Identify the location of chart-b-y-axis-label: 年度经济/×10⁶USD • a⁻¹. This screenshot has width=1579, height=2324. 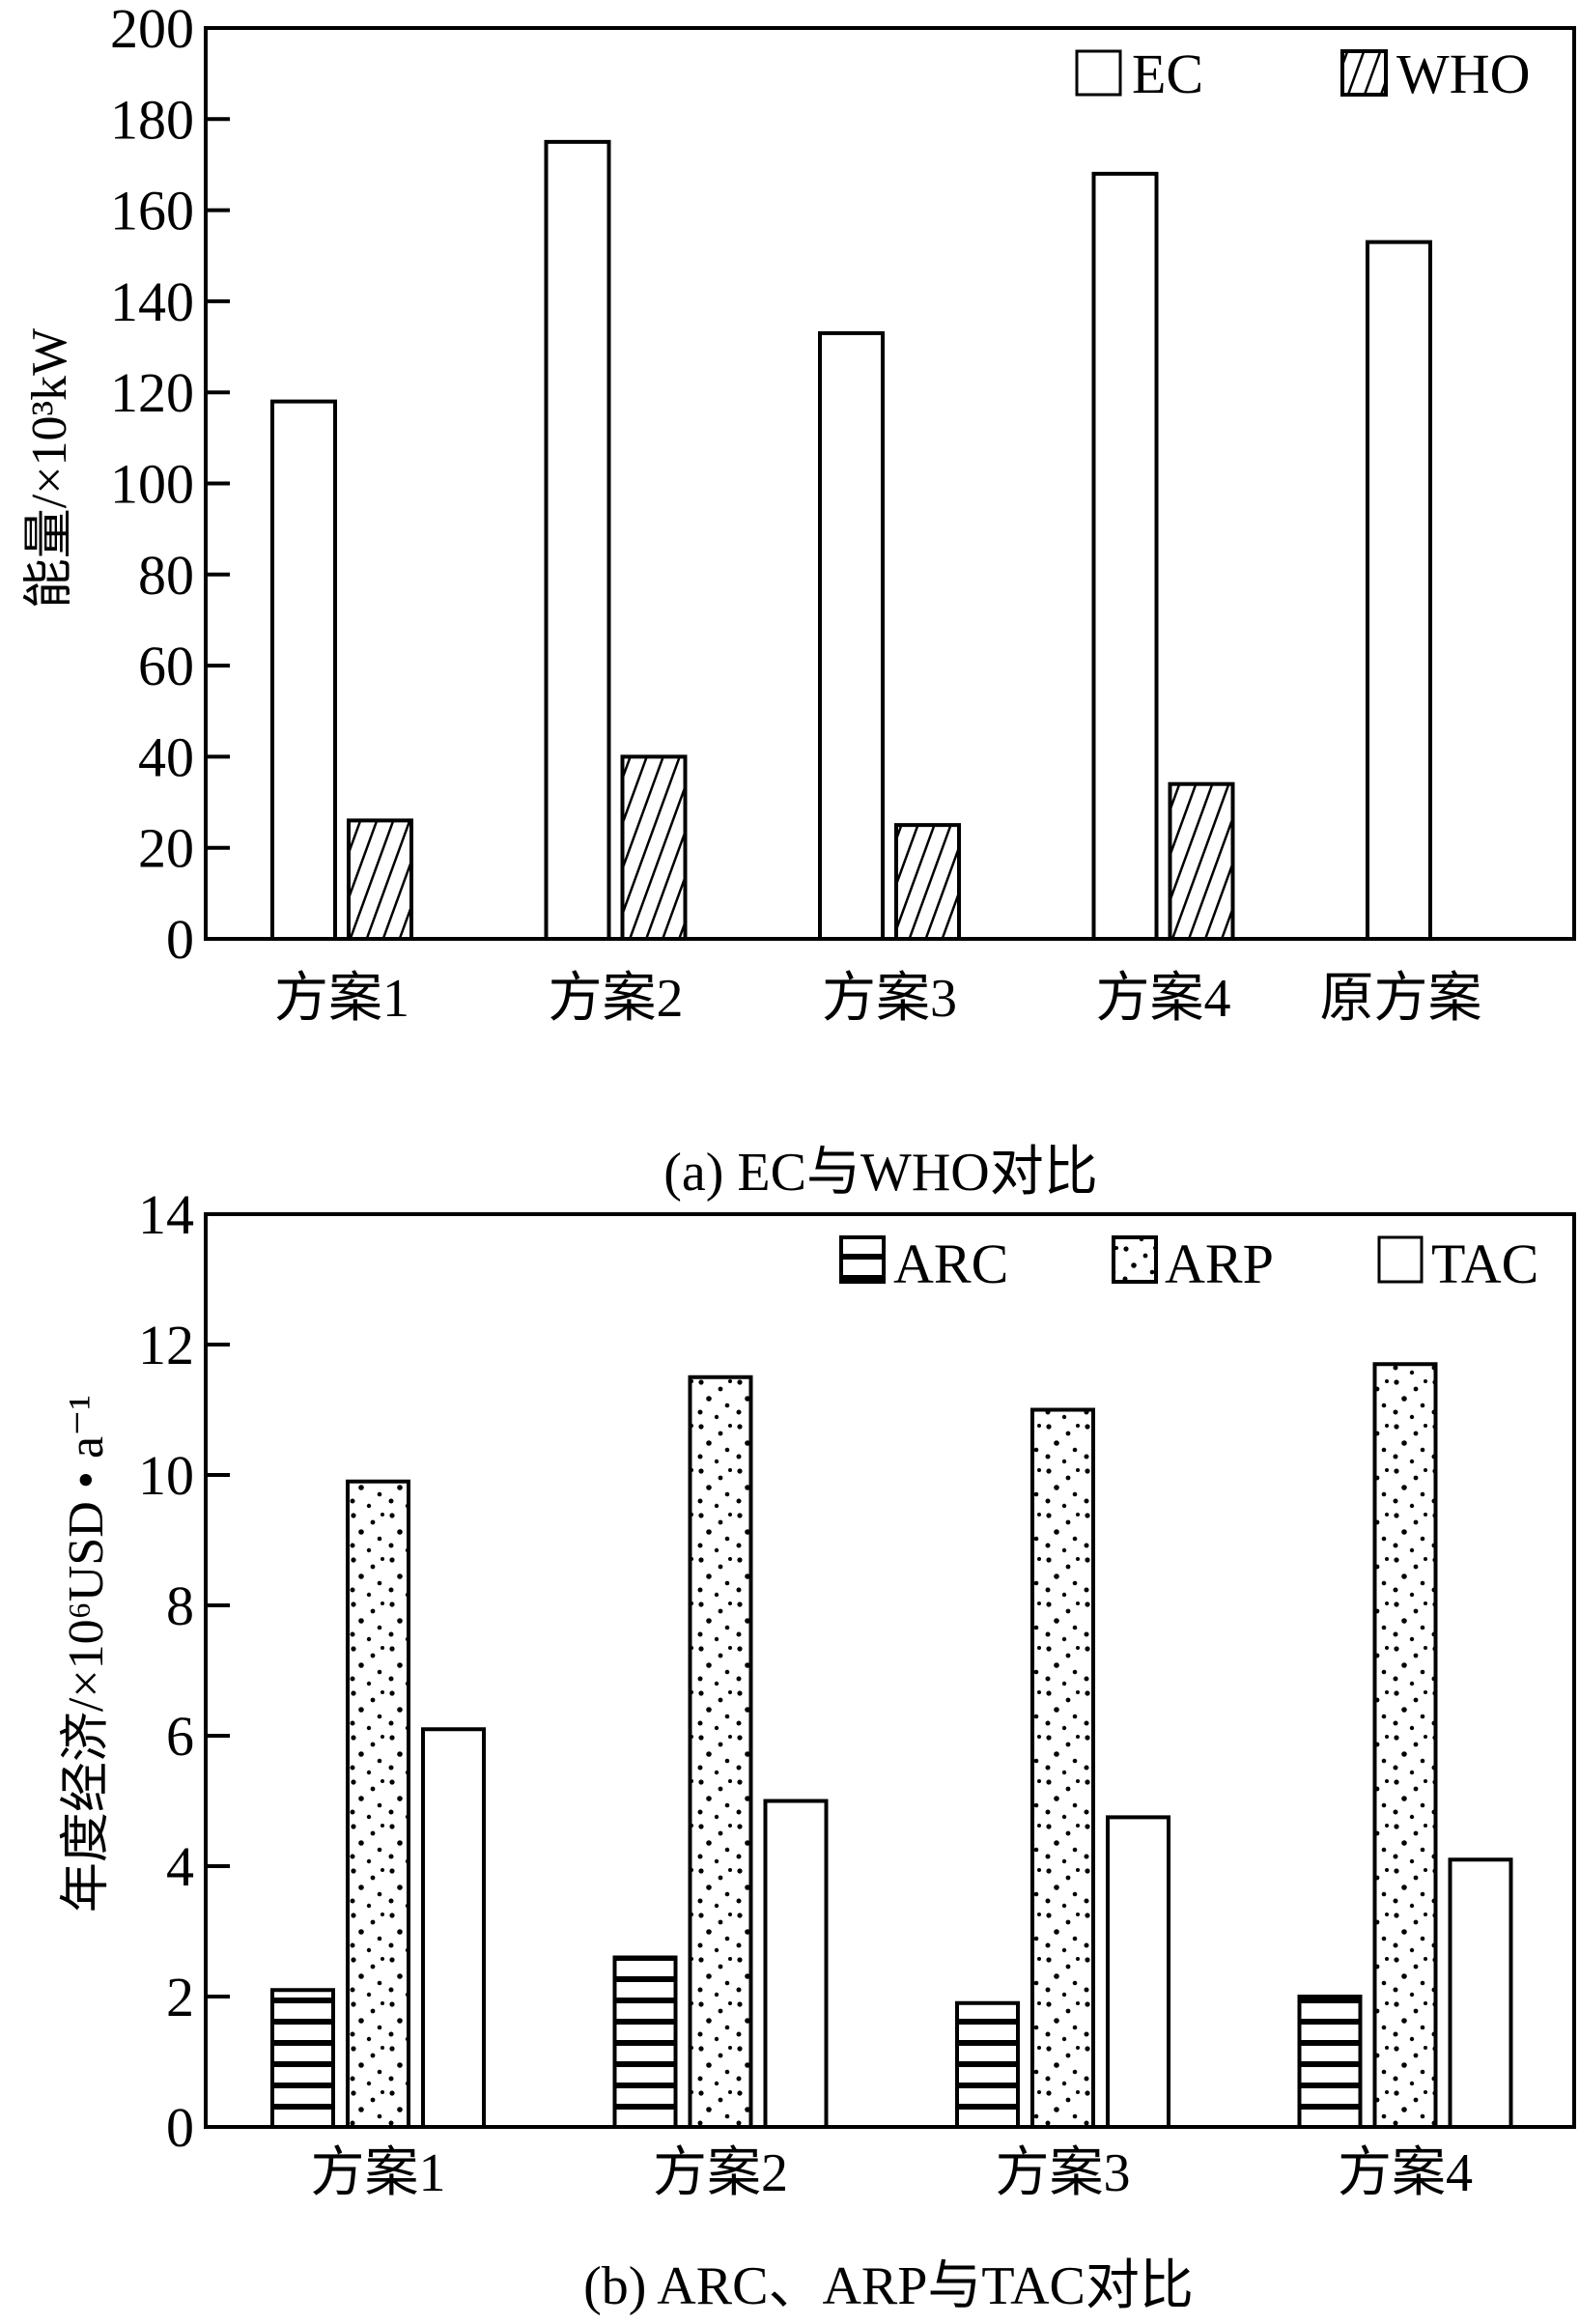
(86, 1654).